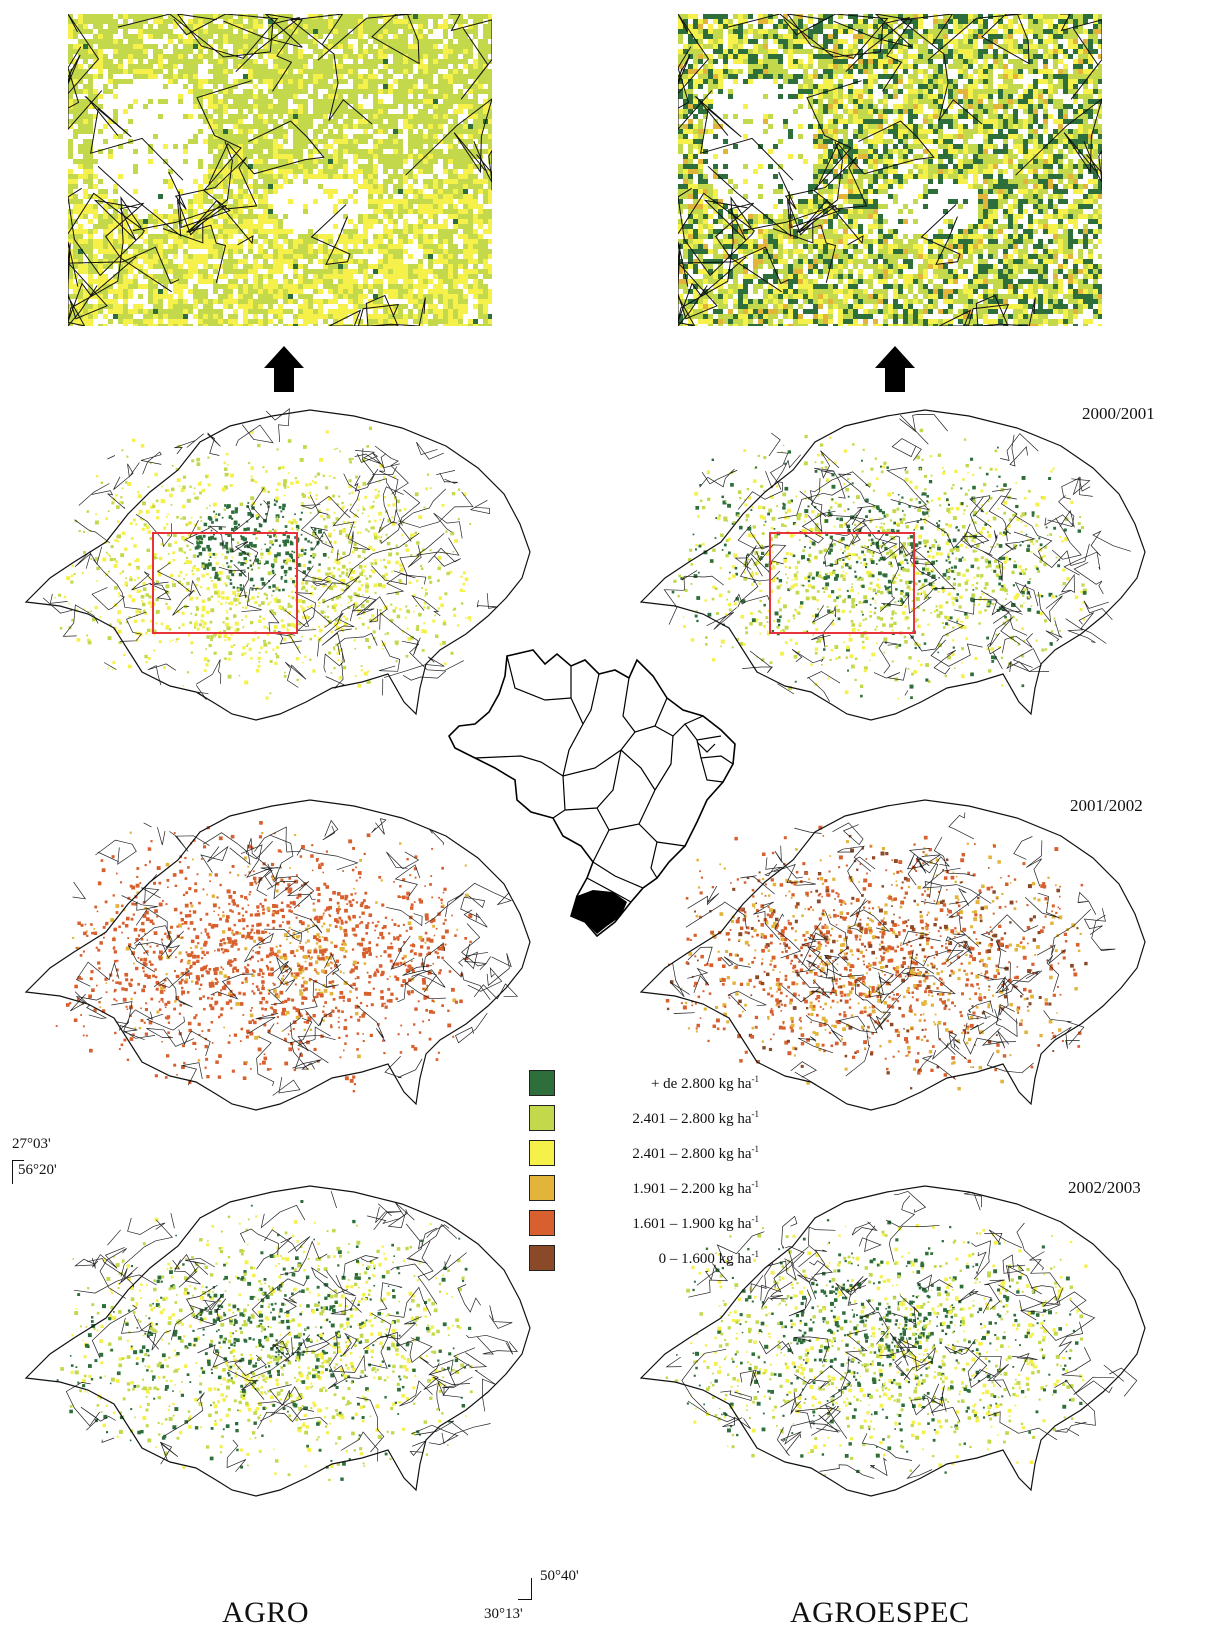  I want to click on zoom-inset-agro-2000-2001, so click(280, 170).